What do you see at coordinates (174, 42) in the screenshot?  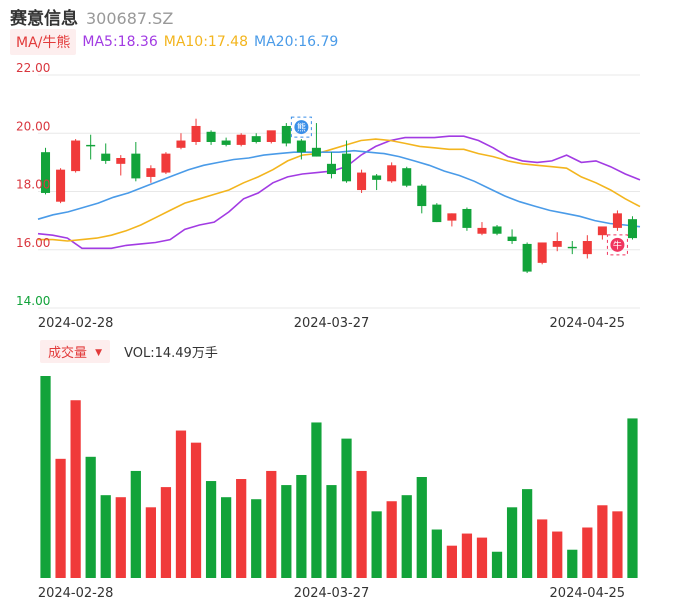 I see `ma-legend: MA/牛熊 MA5:18.36 MA10:17.48 MA20:16.79` at bounding box center [174, 42].